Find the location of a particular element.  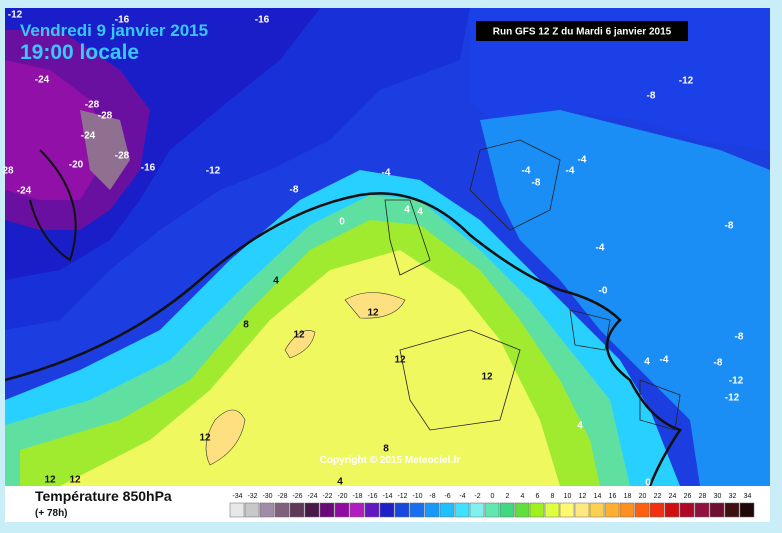

scale-label: 16 is located at coordinates (613, 496).